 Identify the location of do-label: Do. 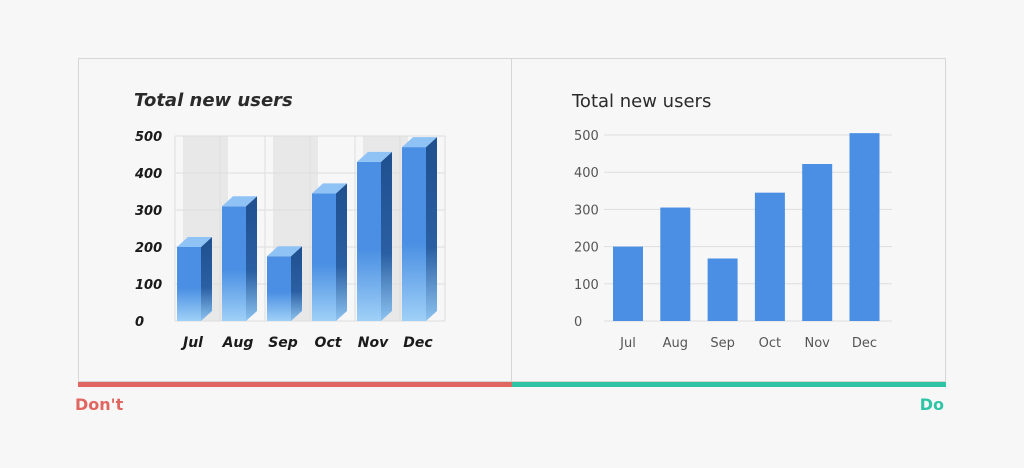
(931, 404).